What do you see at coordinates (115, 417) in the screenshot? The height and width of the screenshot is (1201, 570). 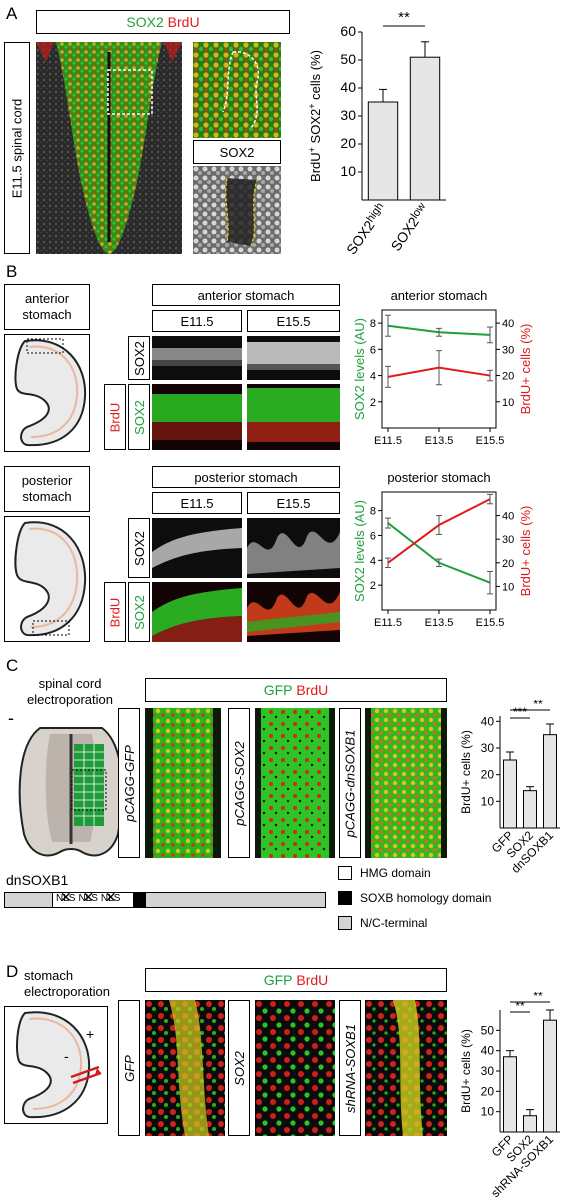 I see `anterior-row-brdu-text: BrdU` at bounding box center [115, 417].